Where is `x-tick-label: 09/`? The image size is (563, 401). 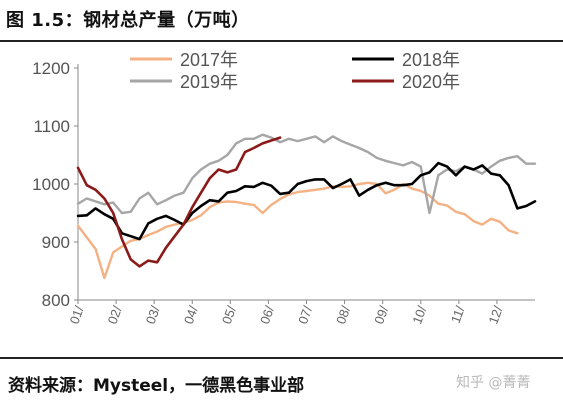
x-tick-label: 09/ is located at coordinates (381, 315).